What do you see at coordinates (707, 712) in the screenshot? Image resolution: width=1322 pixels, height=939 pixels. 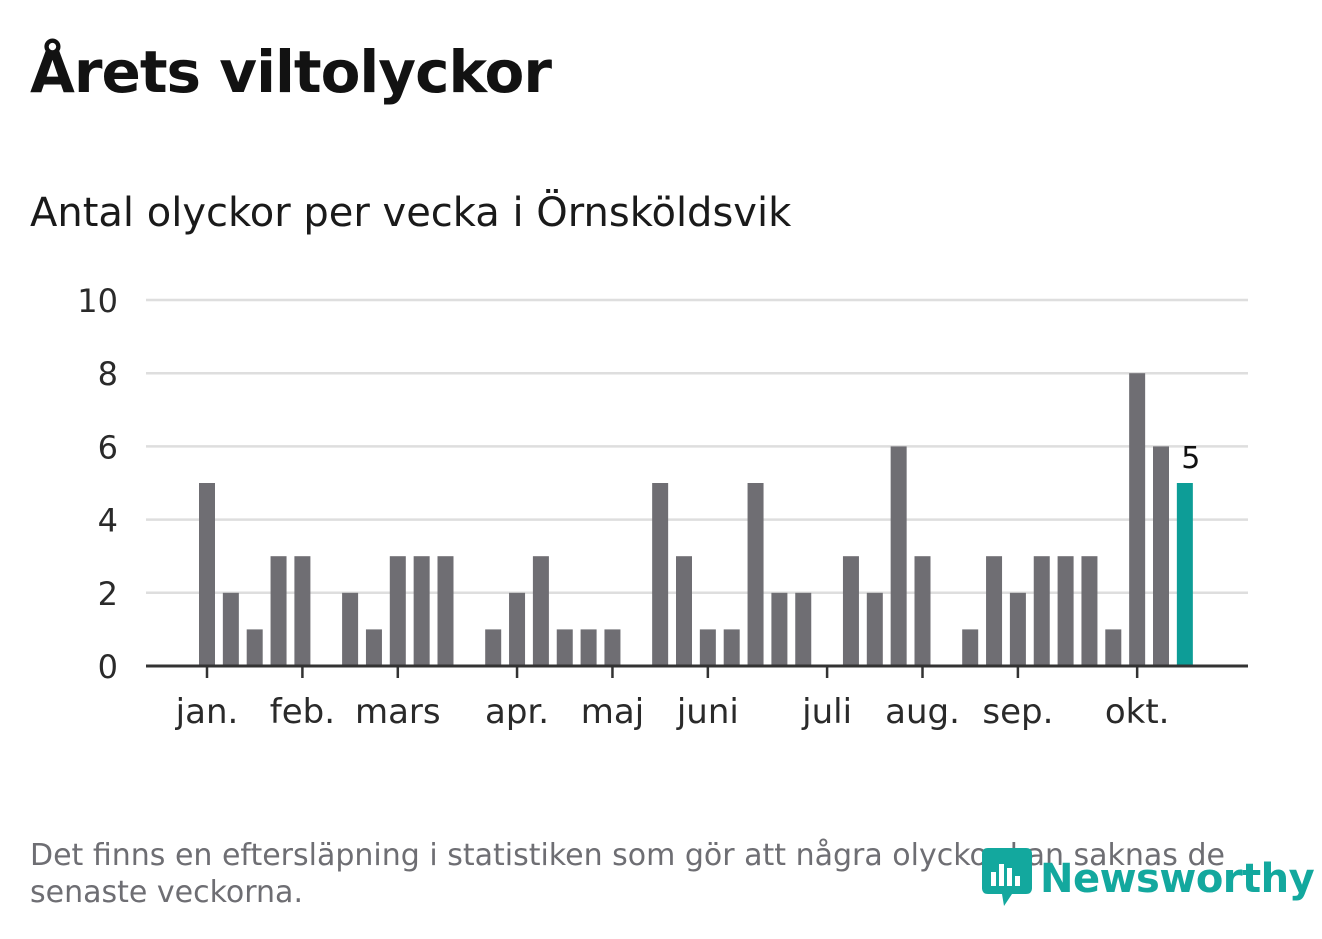 I see `x-tick-label: juni` at bounding box center [707, 712].